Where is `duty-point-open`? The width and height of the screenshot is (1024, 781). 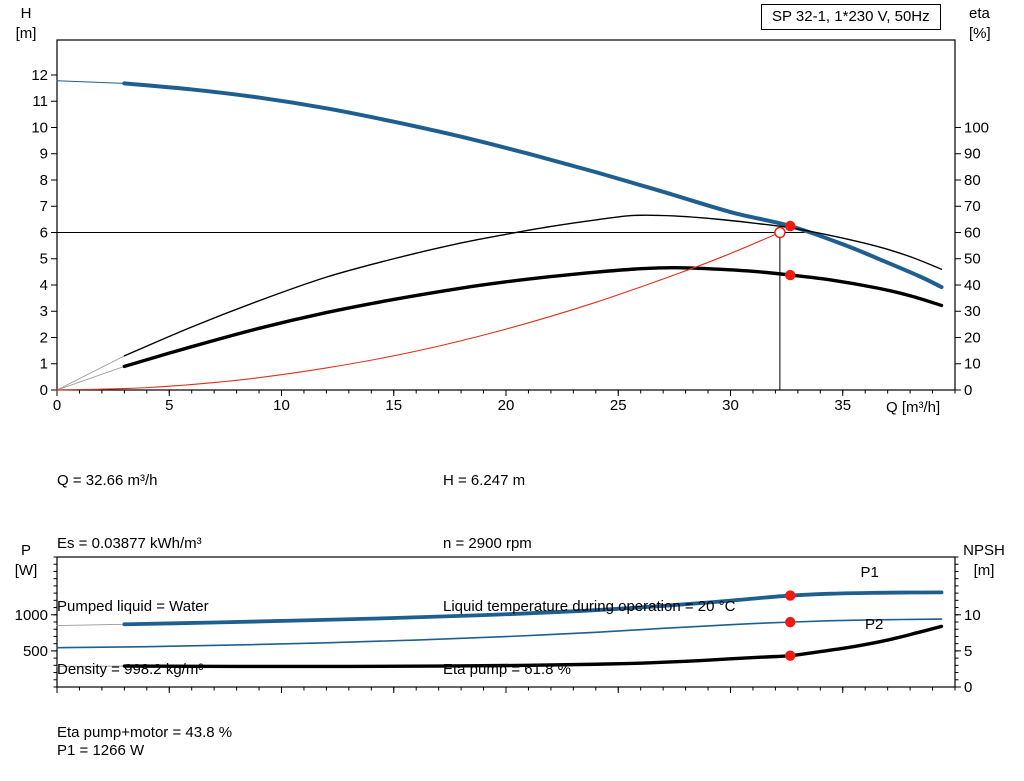
duty-point-open is located at coordinates (780, 232).